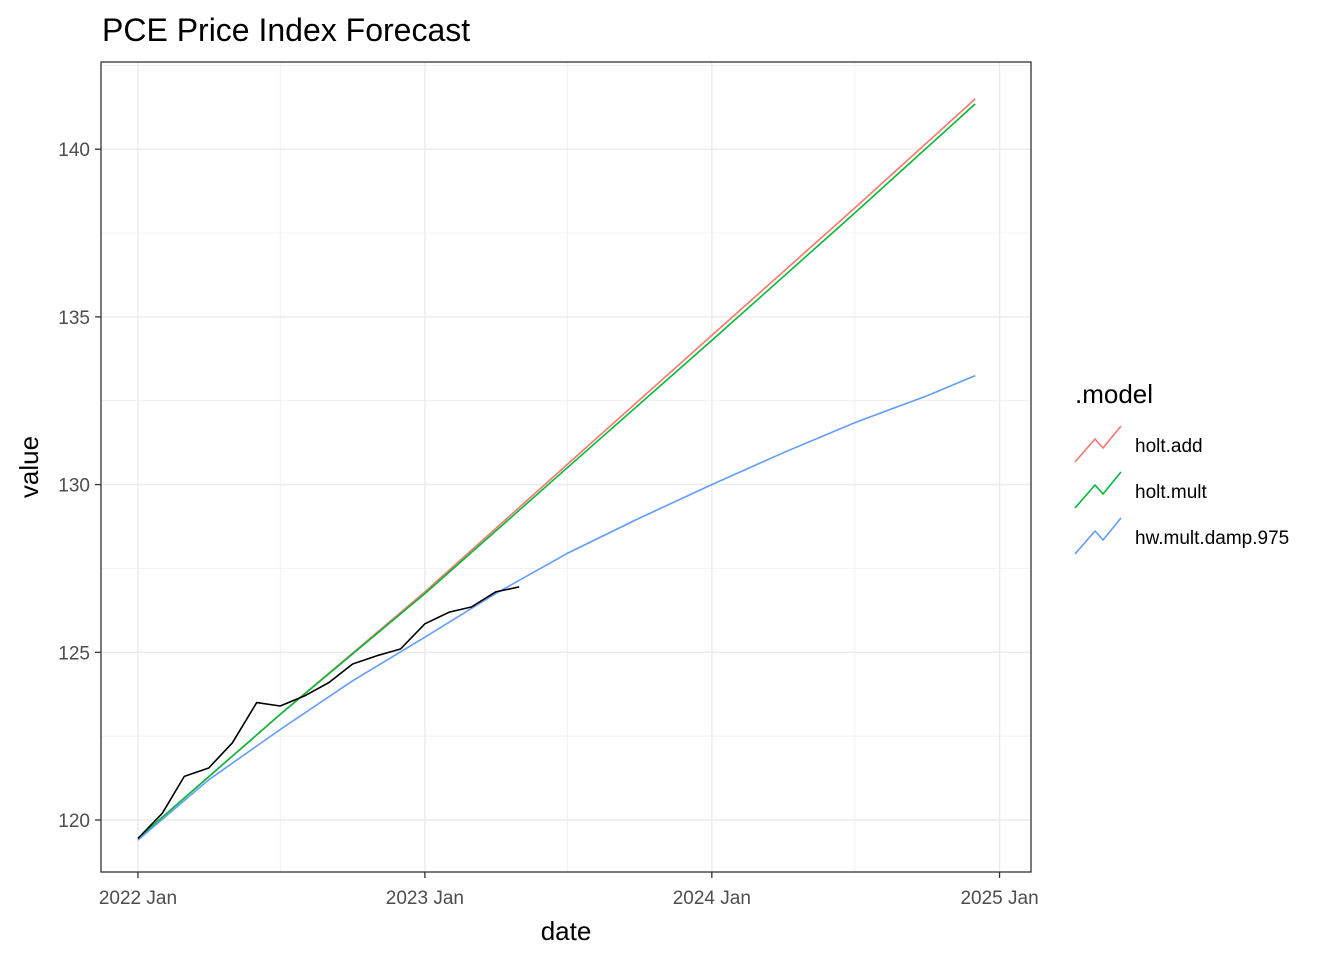 The width and height of the screenshot is (1344, 960). I want to click on legend: .model holt.add holt.mult hw.mult.damp.975, so click(1181, 467).